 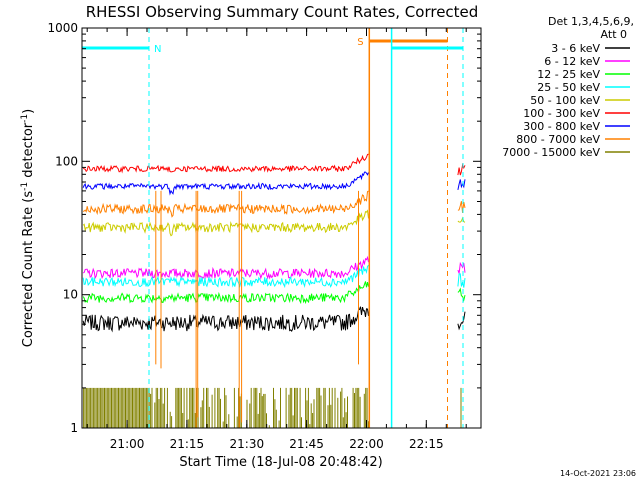 I want to click on series-7000-15000-bars, so click(x=272, y=407).